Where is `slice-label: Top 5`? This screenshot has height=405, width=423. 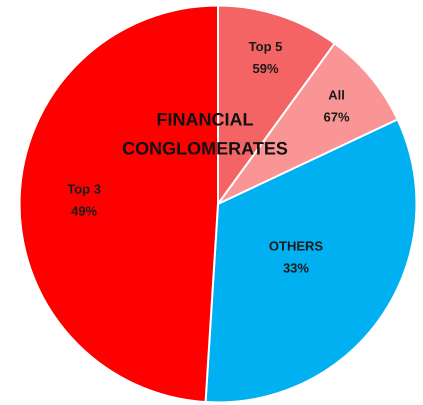 slice-label: Top 5 is located at coordinates (265, 46).